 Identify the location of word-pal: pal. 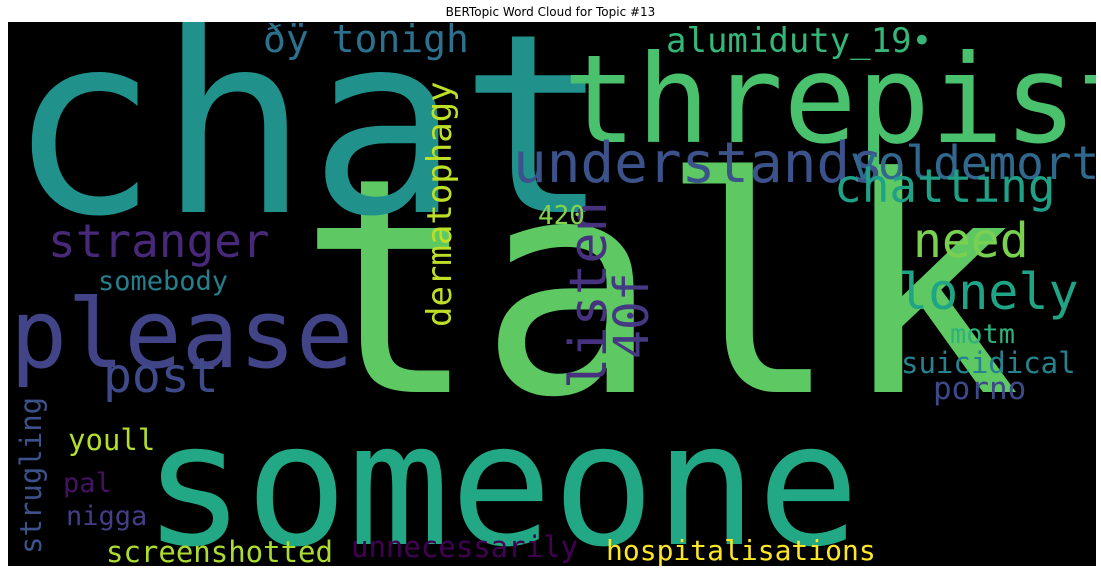
(87, 483).